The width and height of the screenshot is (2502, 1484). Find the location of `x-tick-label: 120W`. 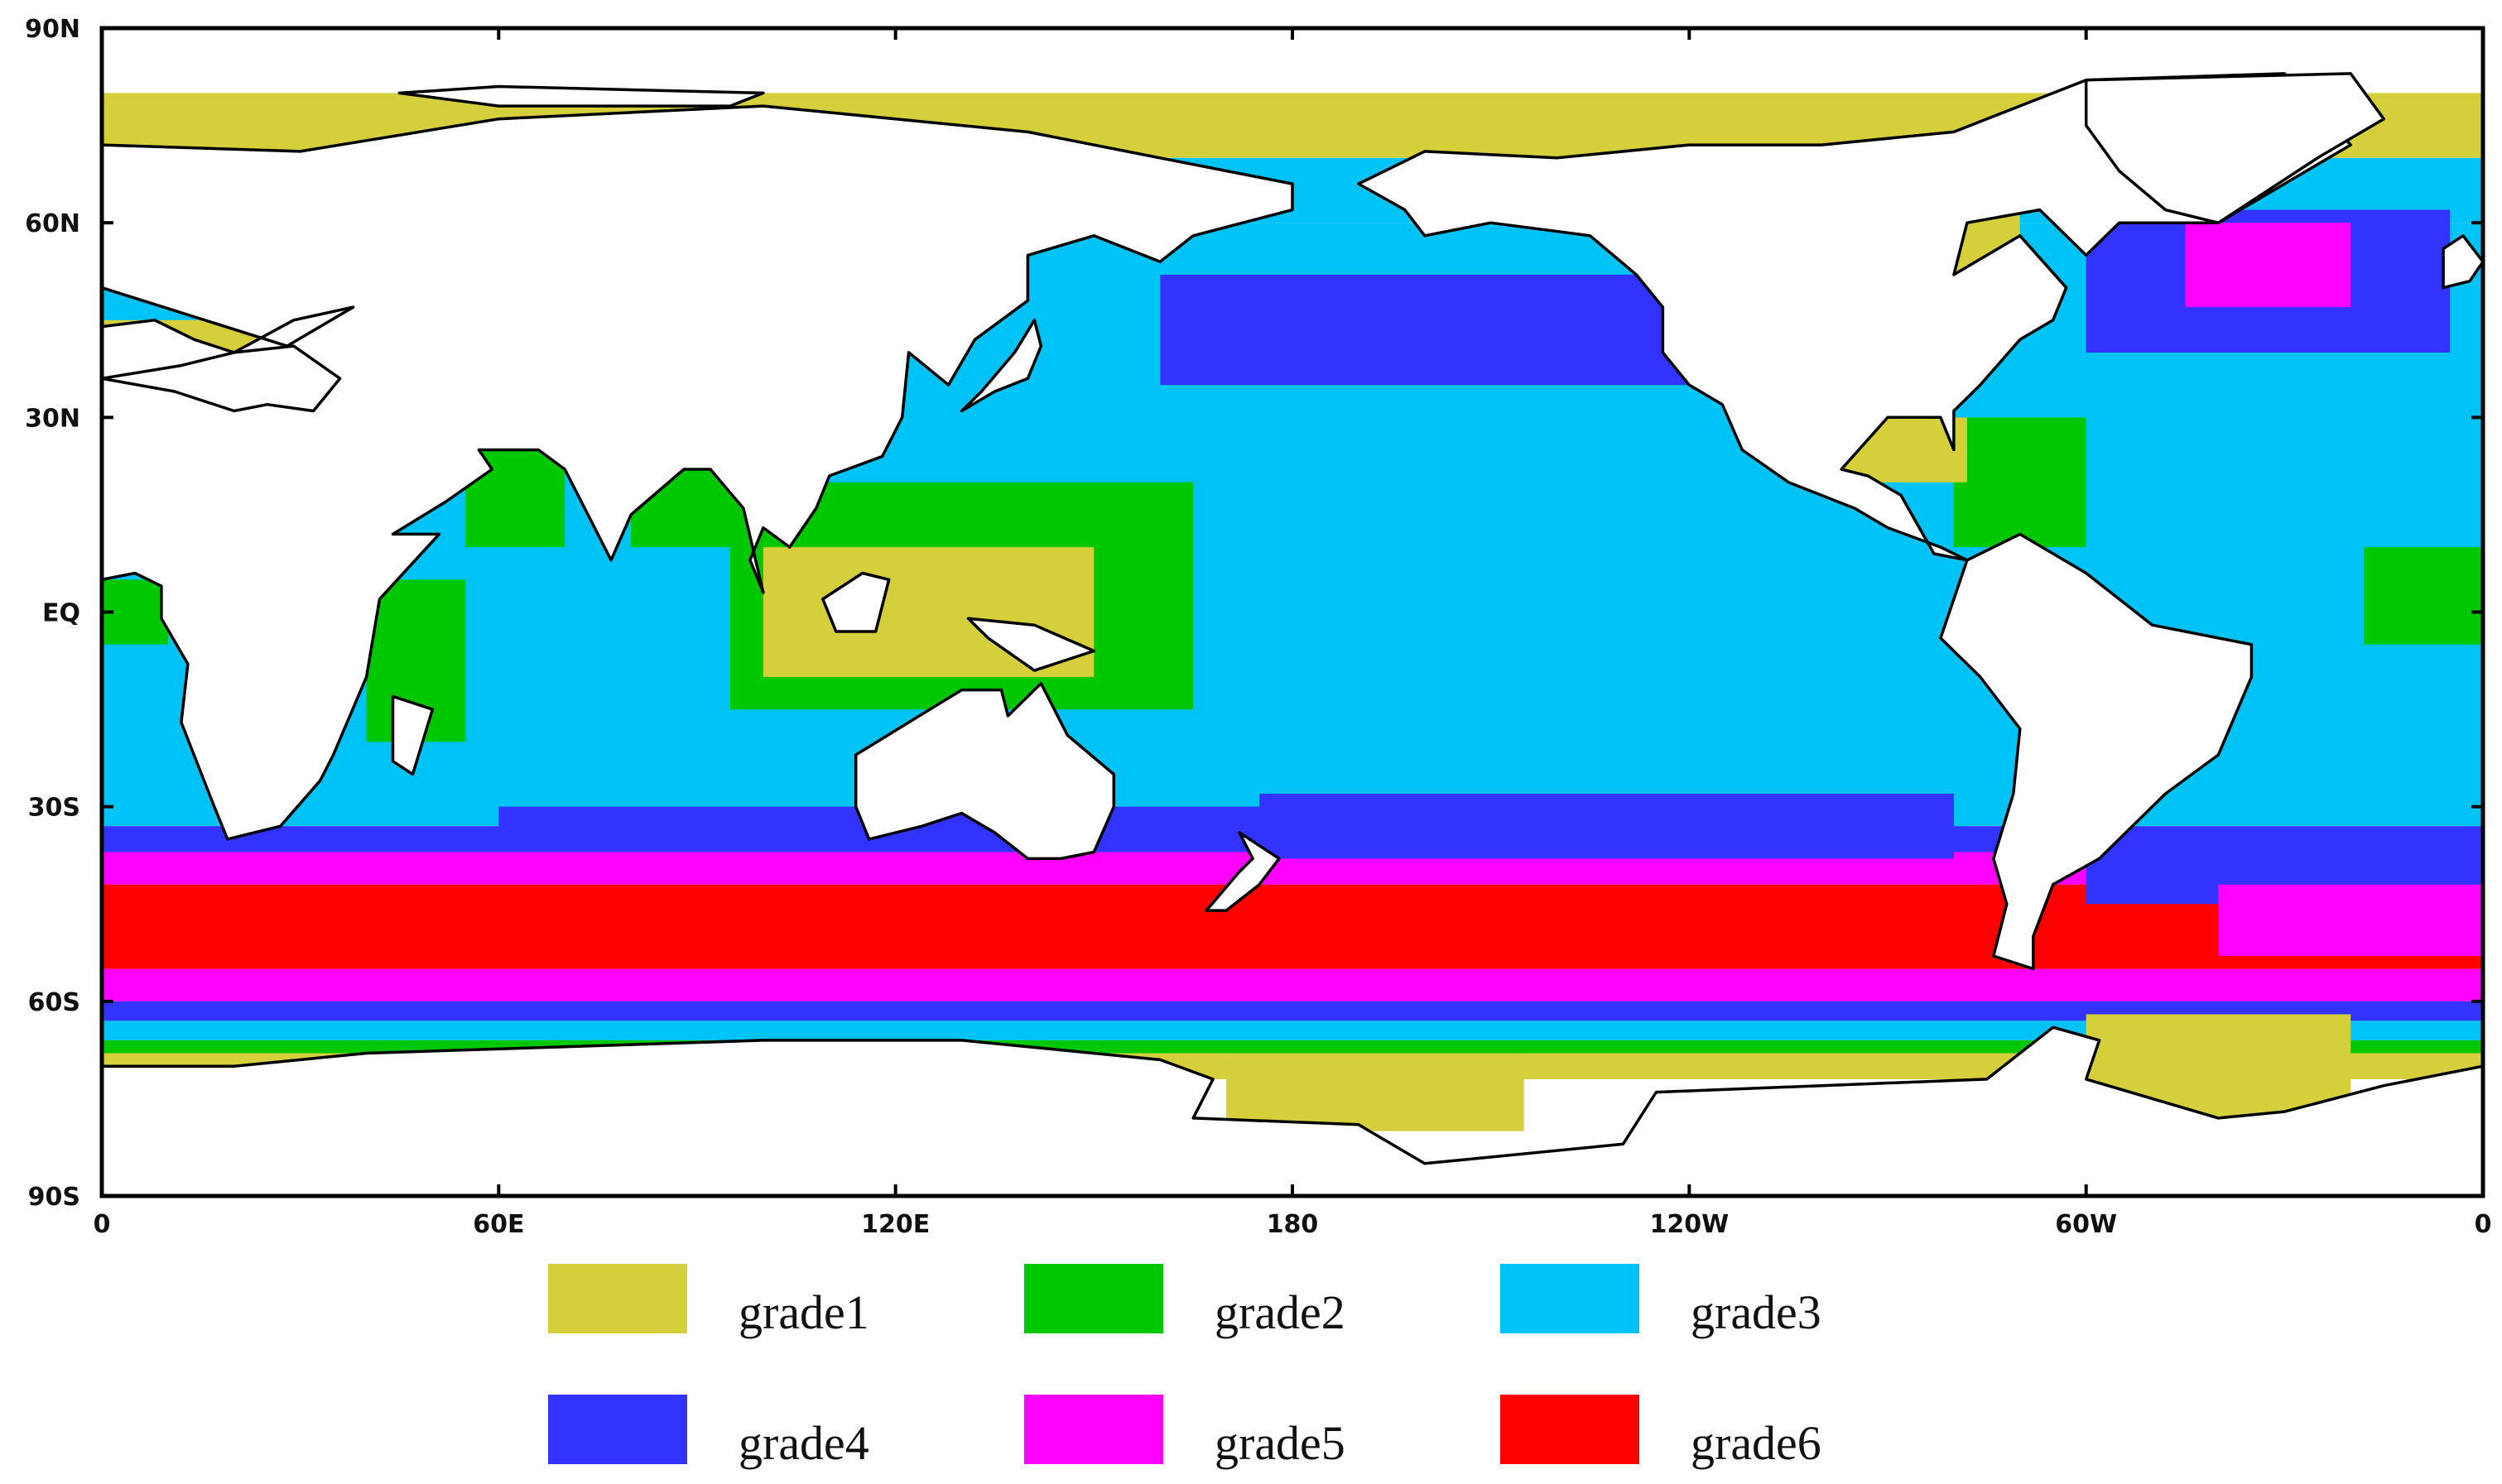

x-tick-label: 120W is located at coordinates (1689, 1224).